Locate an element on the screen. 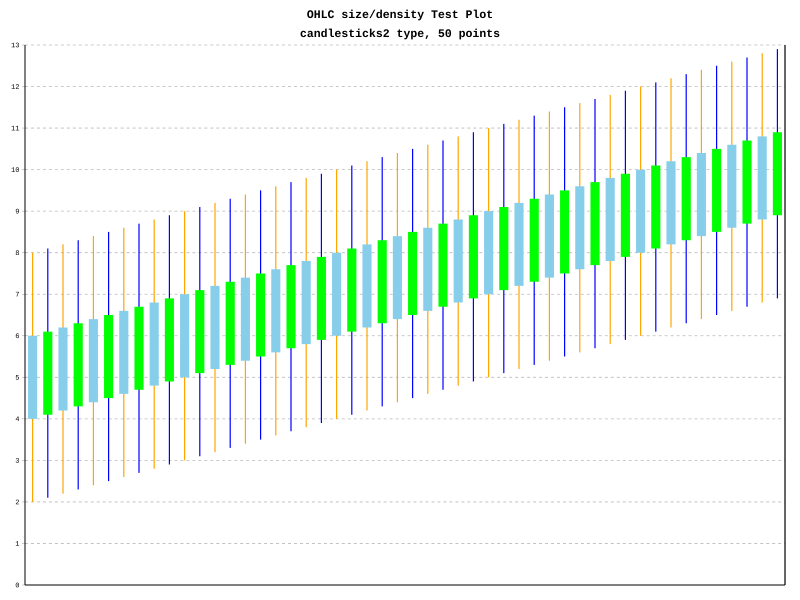  chart-subtitle: candlesticks2 type, 50 points is located at coordinates (400, 34).